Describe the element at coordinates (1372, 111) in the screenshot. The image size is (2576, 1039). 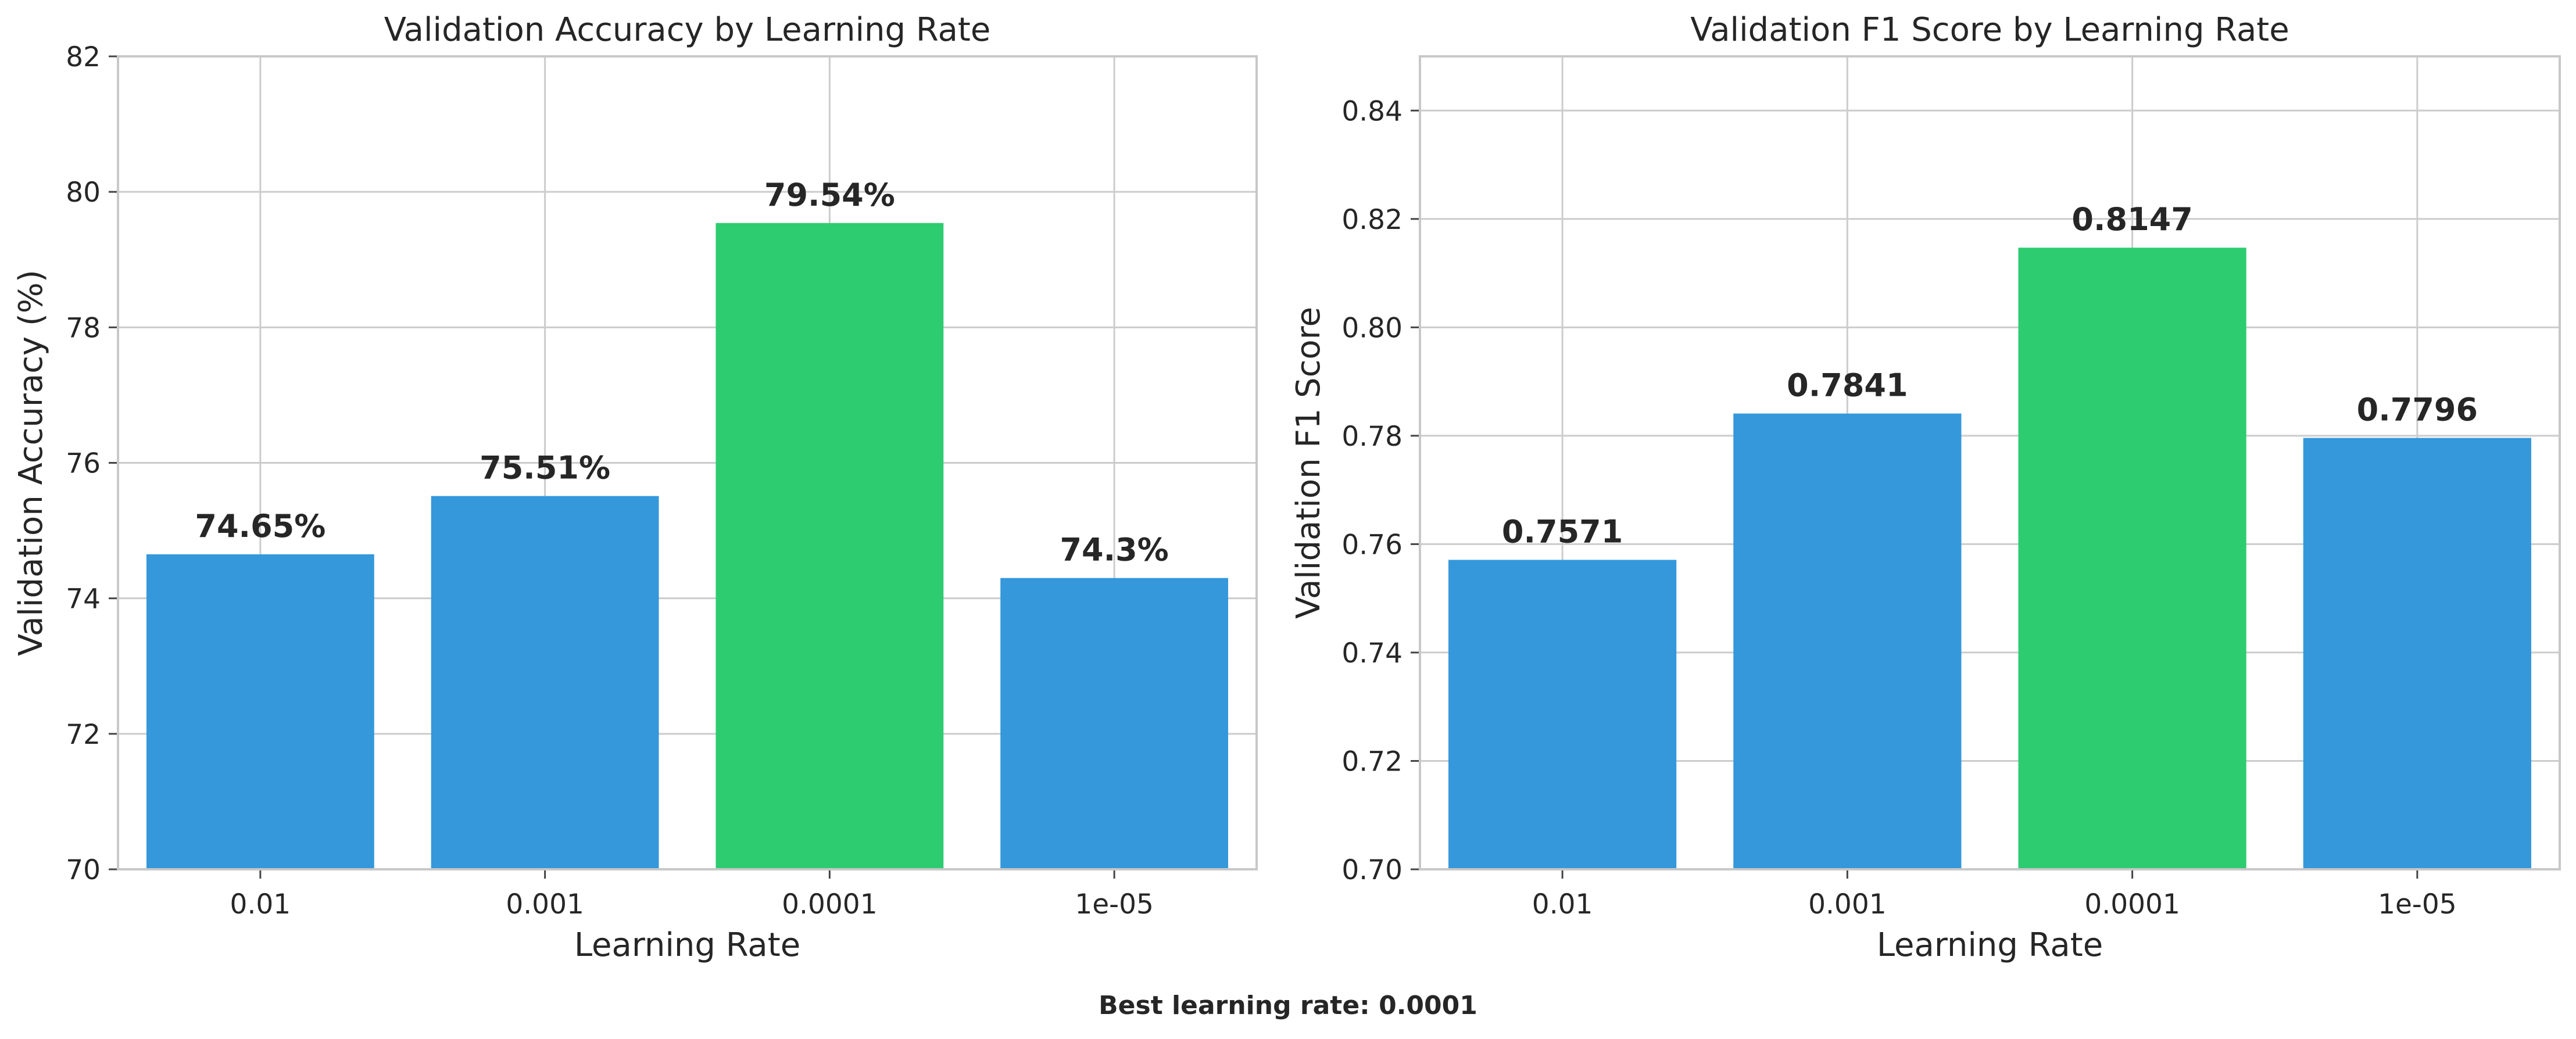
I see `f1-y-tick-label: 0.84` at that location.